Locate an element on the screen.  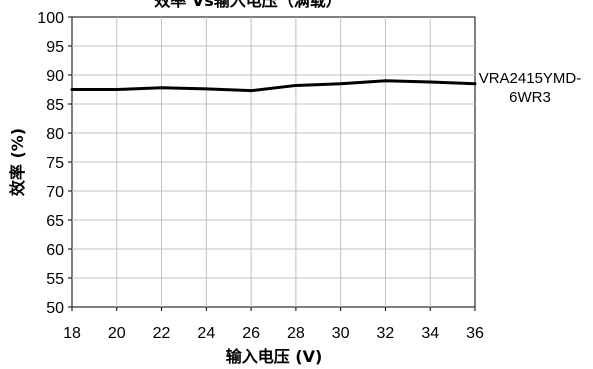
y-axis-ticks: 50 55 60 65 70 75 80 85 90 95 100 is located at coordinates (54, 163).